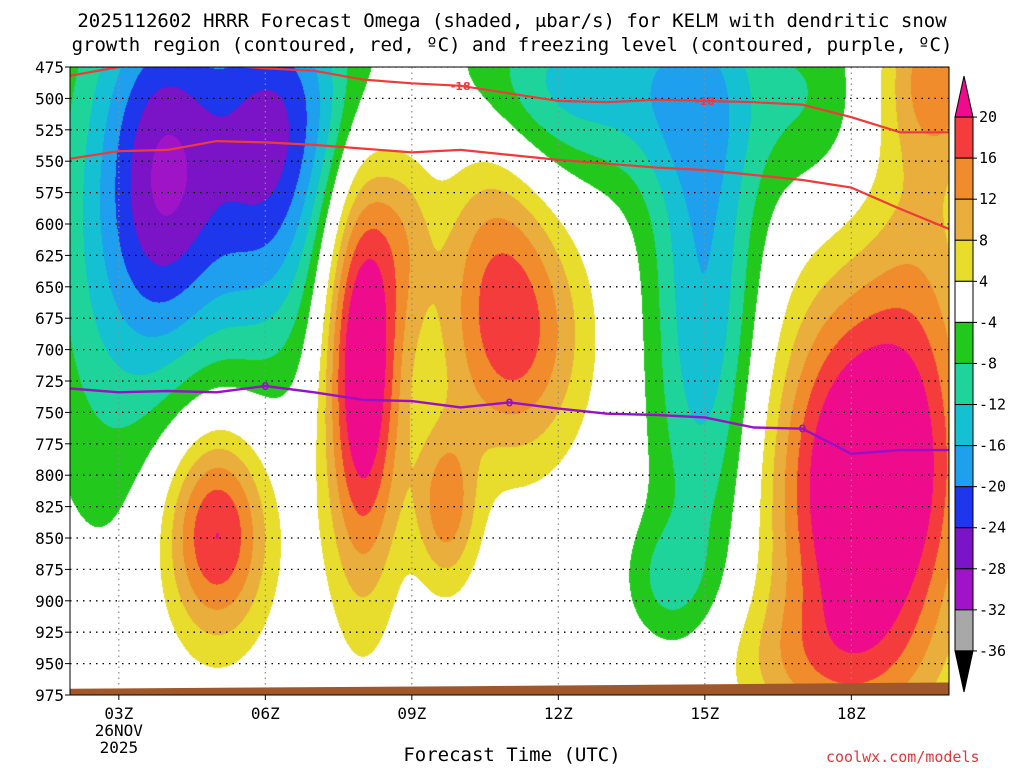 The width and height of the screenshot is (1024, 768). I want to click on dgz-contour-label-1b: -18, so click(705, 101).